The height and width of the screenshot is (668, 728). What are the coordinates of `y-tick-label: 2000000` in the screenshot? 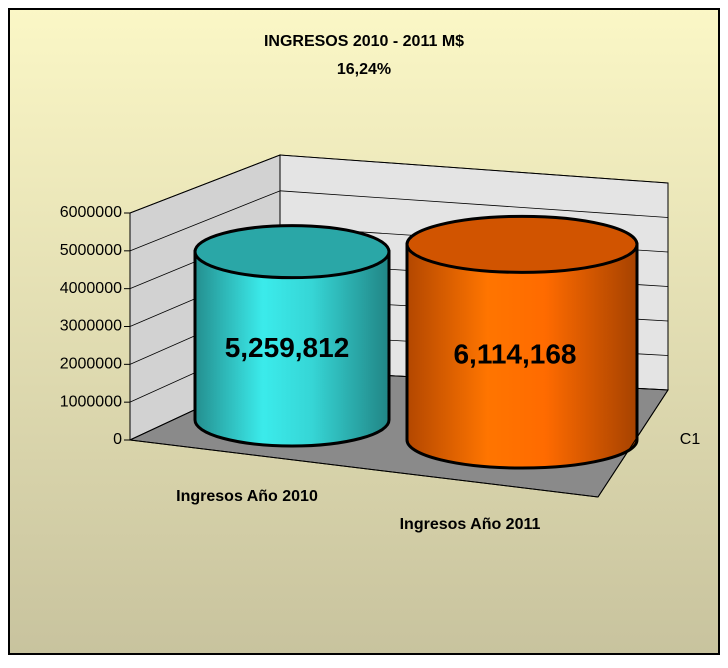 It's located at (91, 364).